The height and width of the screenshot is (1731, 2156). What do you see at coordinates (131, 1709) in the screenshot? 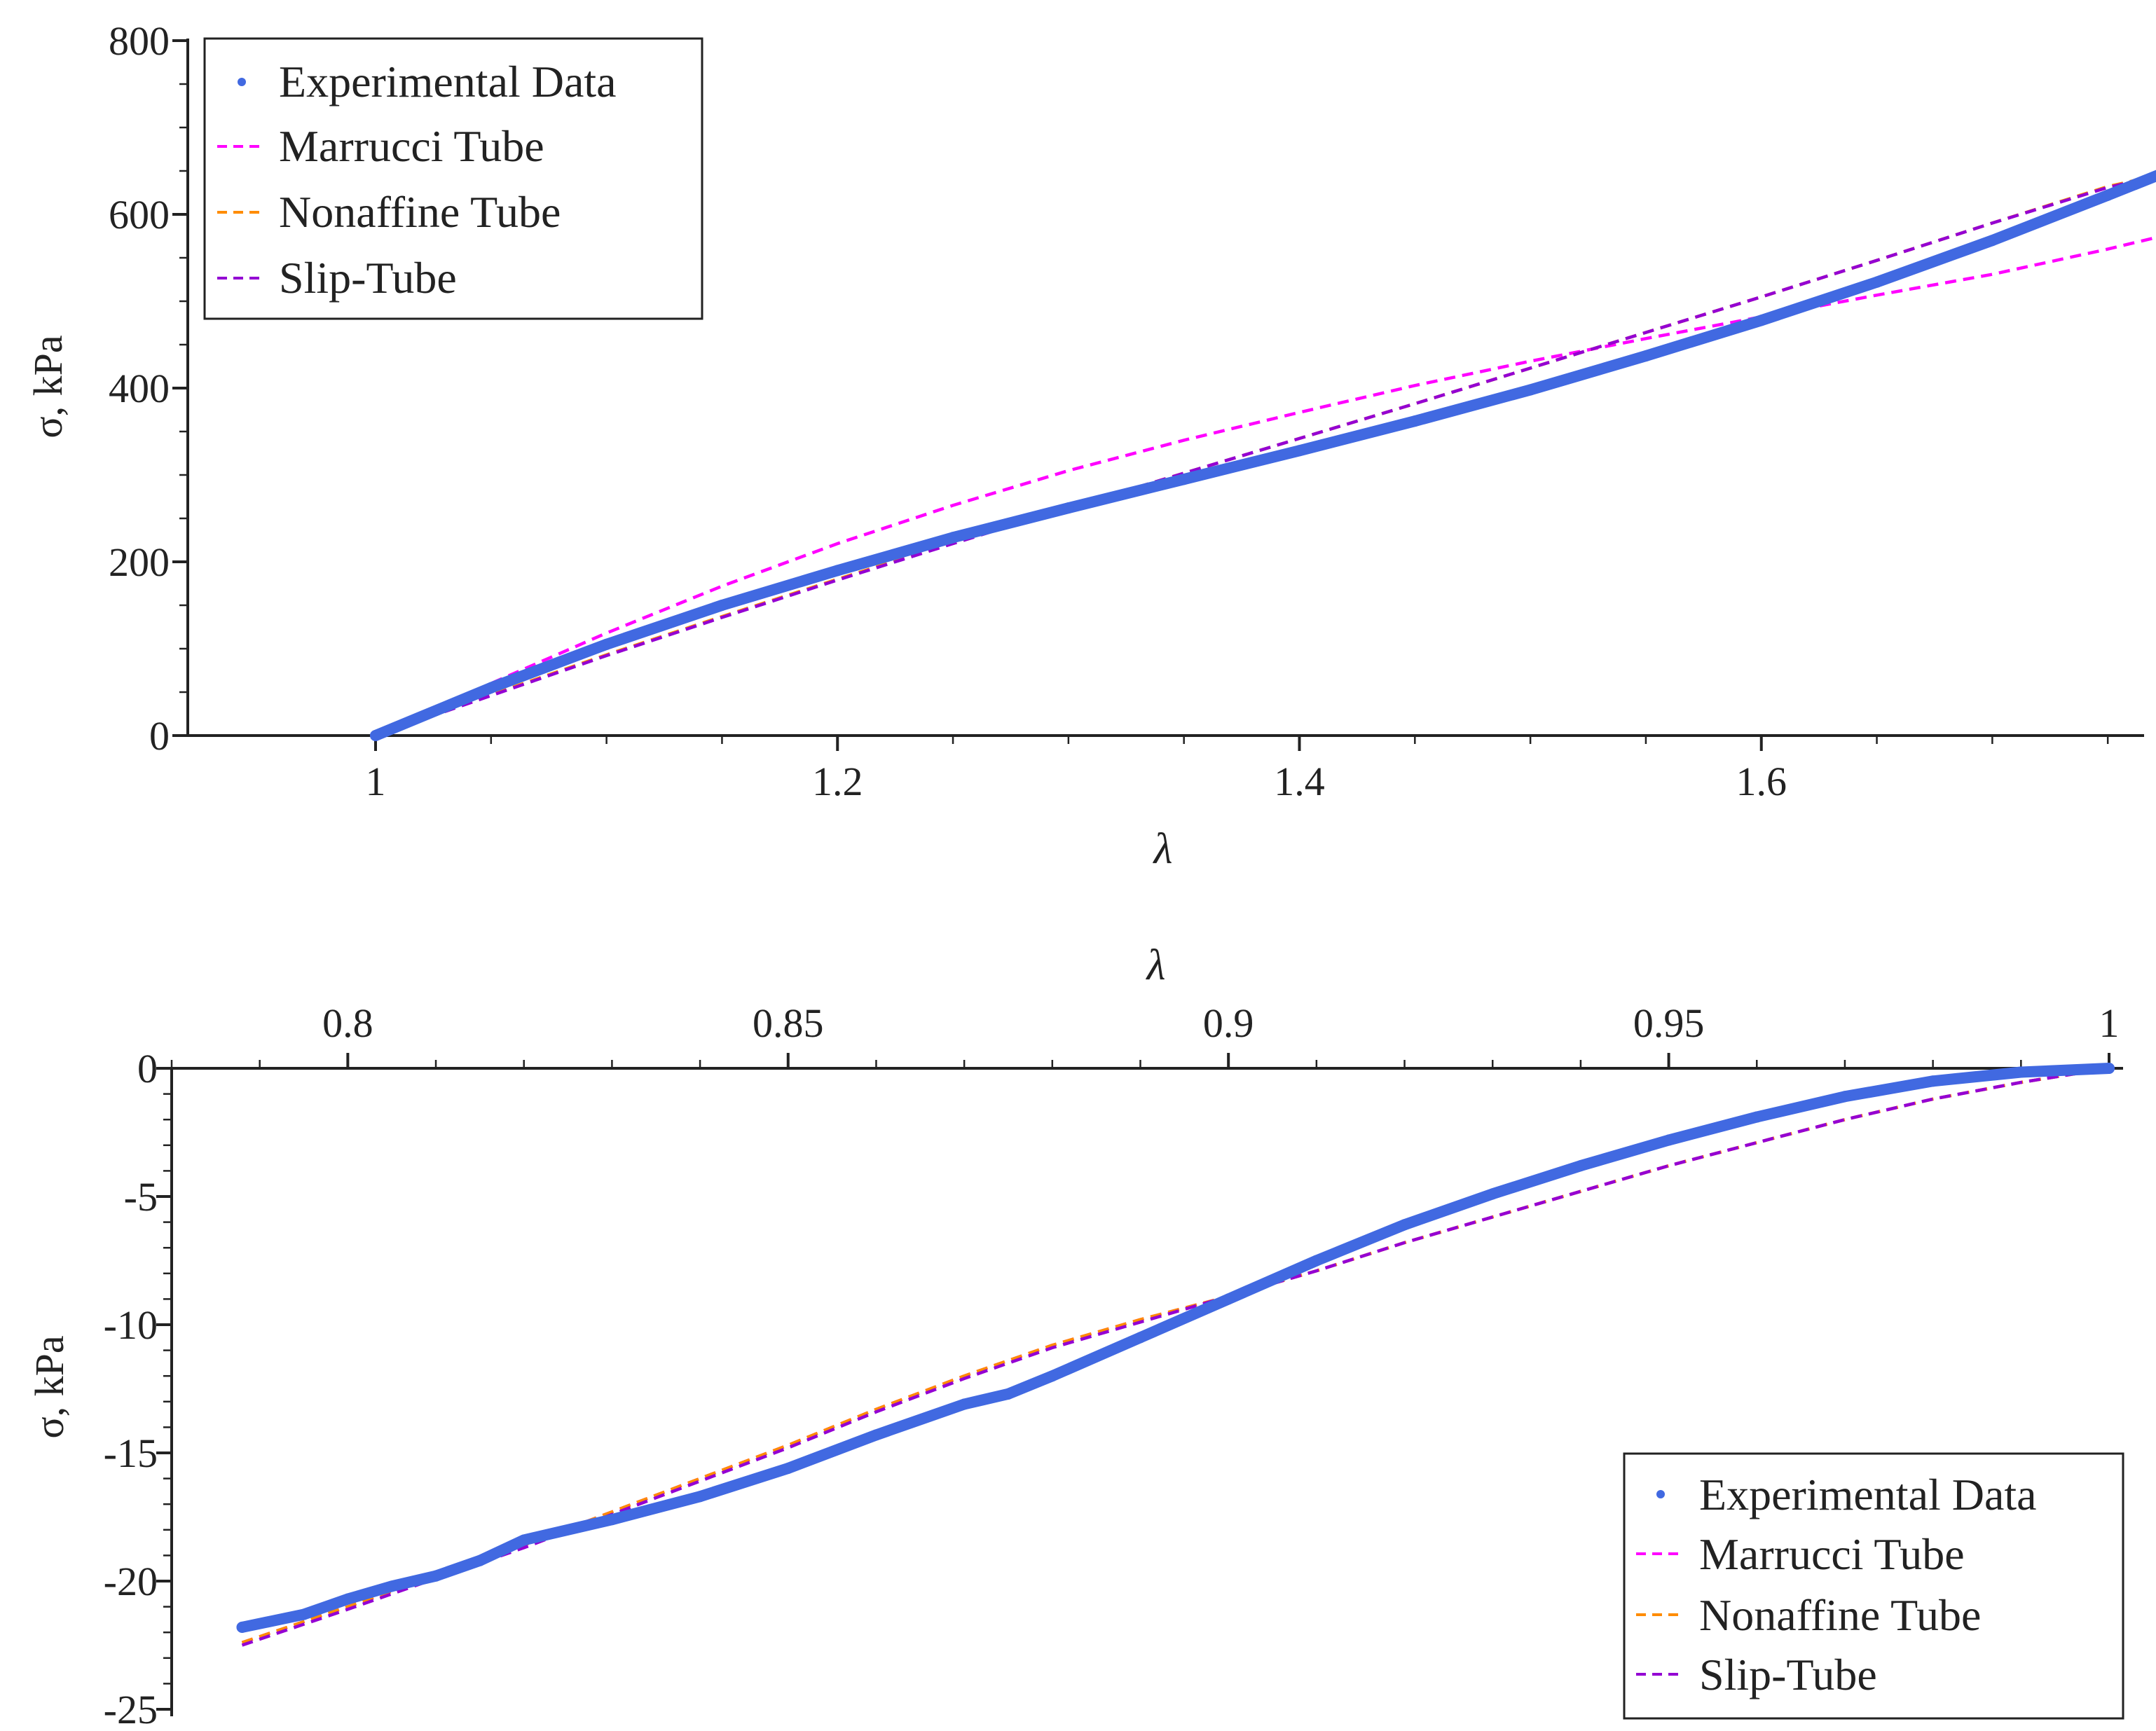
I see `y-tick-label: -25` at bounding box center [131, 1709].